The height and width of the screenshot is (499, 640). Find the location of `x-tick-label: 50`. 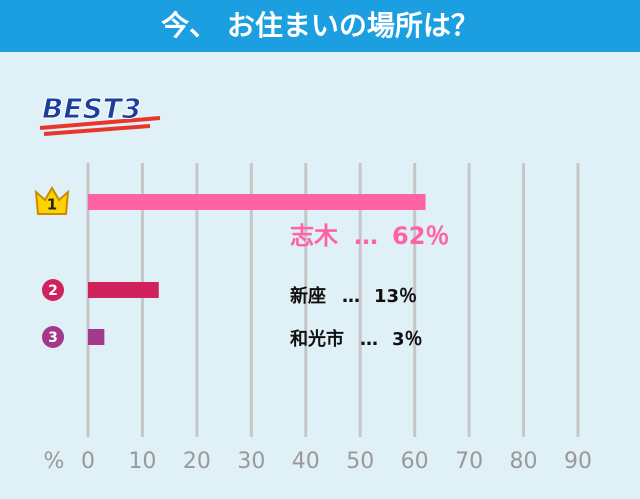

x-tick-label: 50 is located at coordinates (360, 461).